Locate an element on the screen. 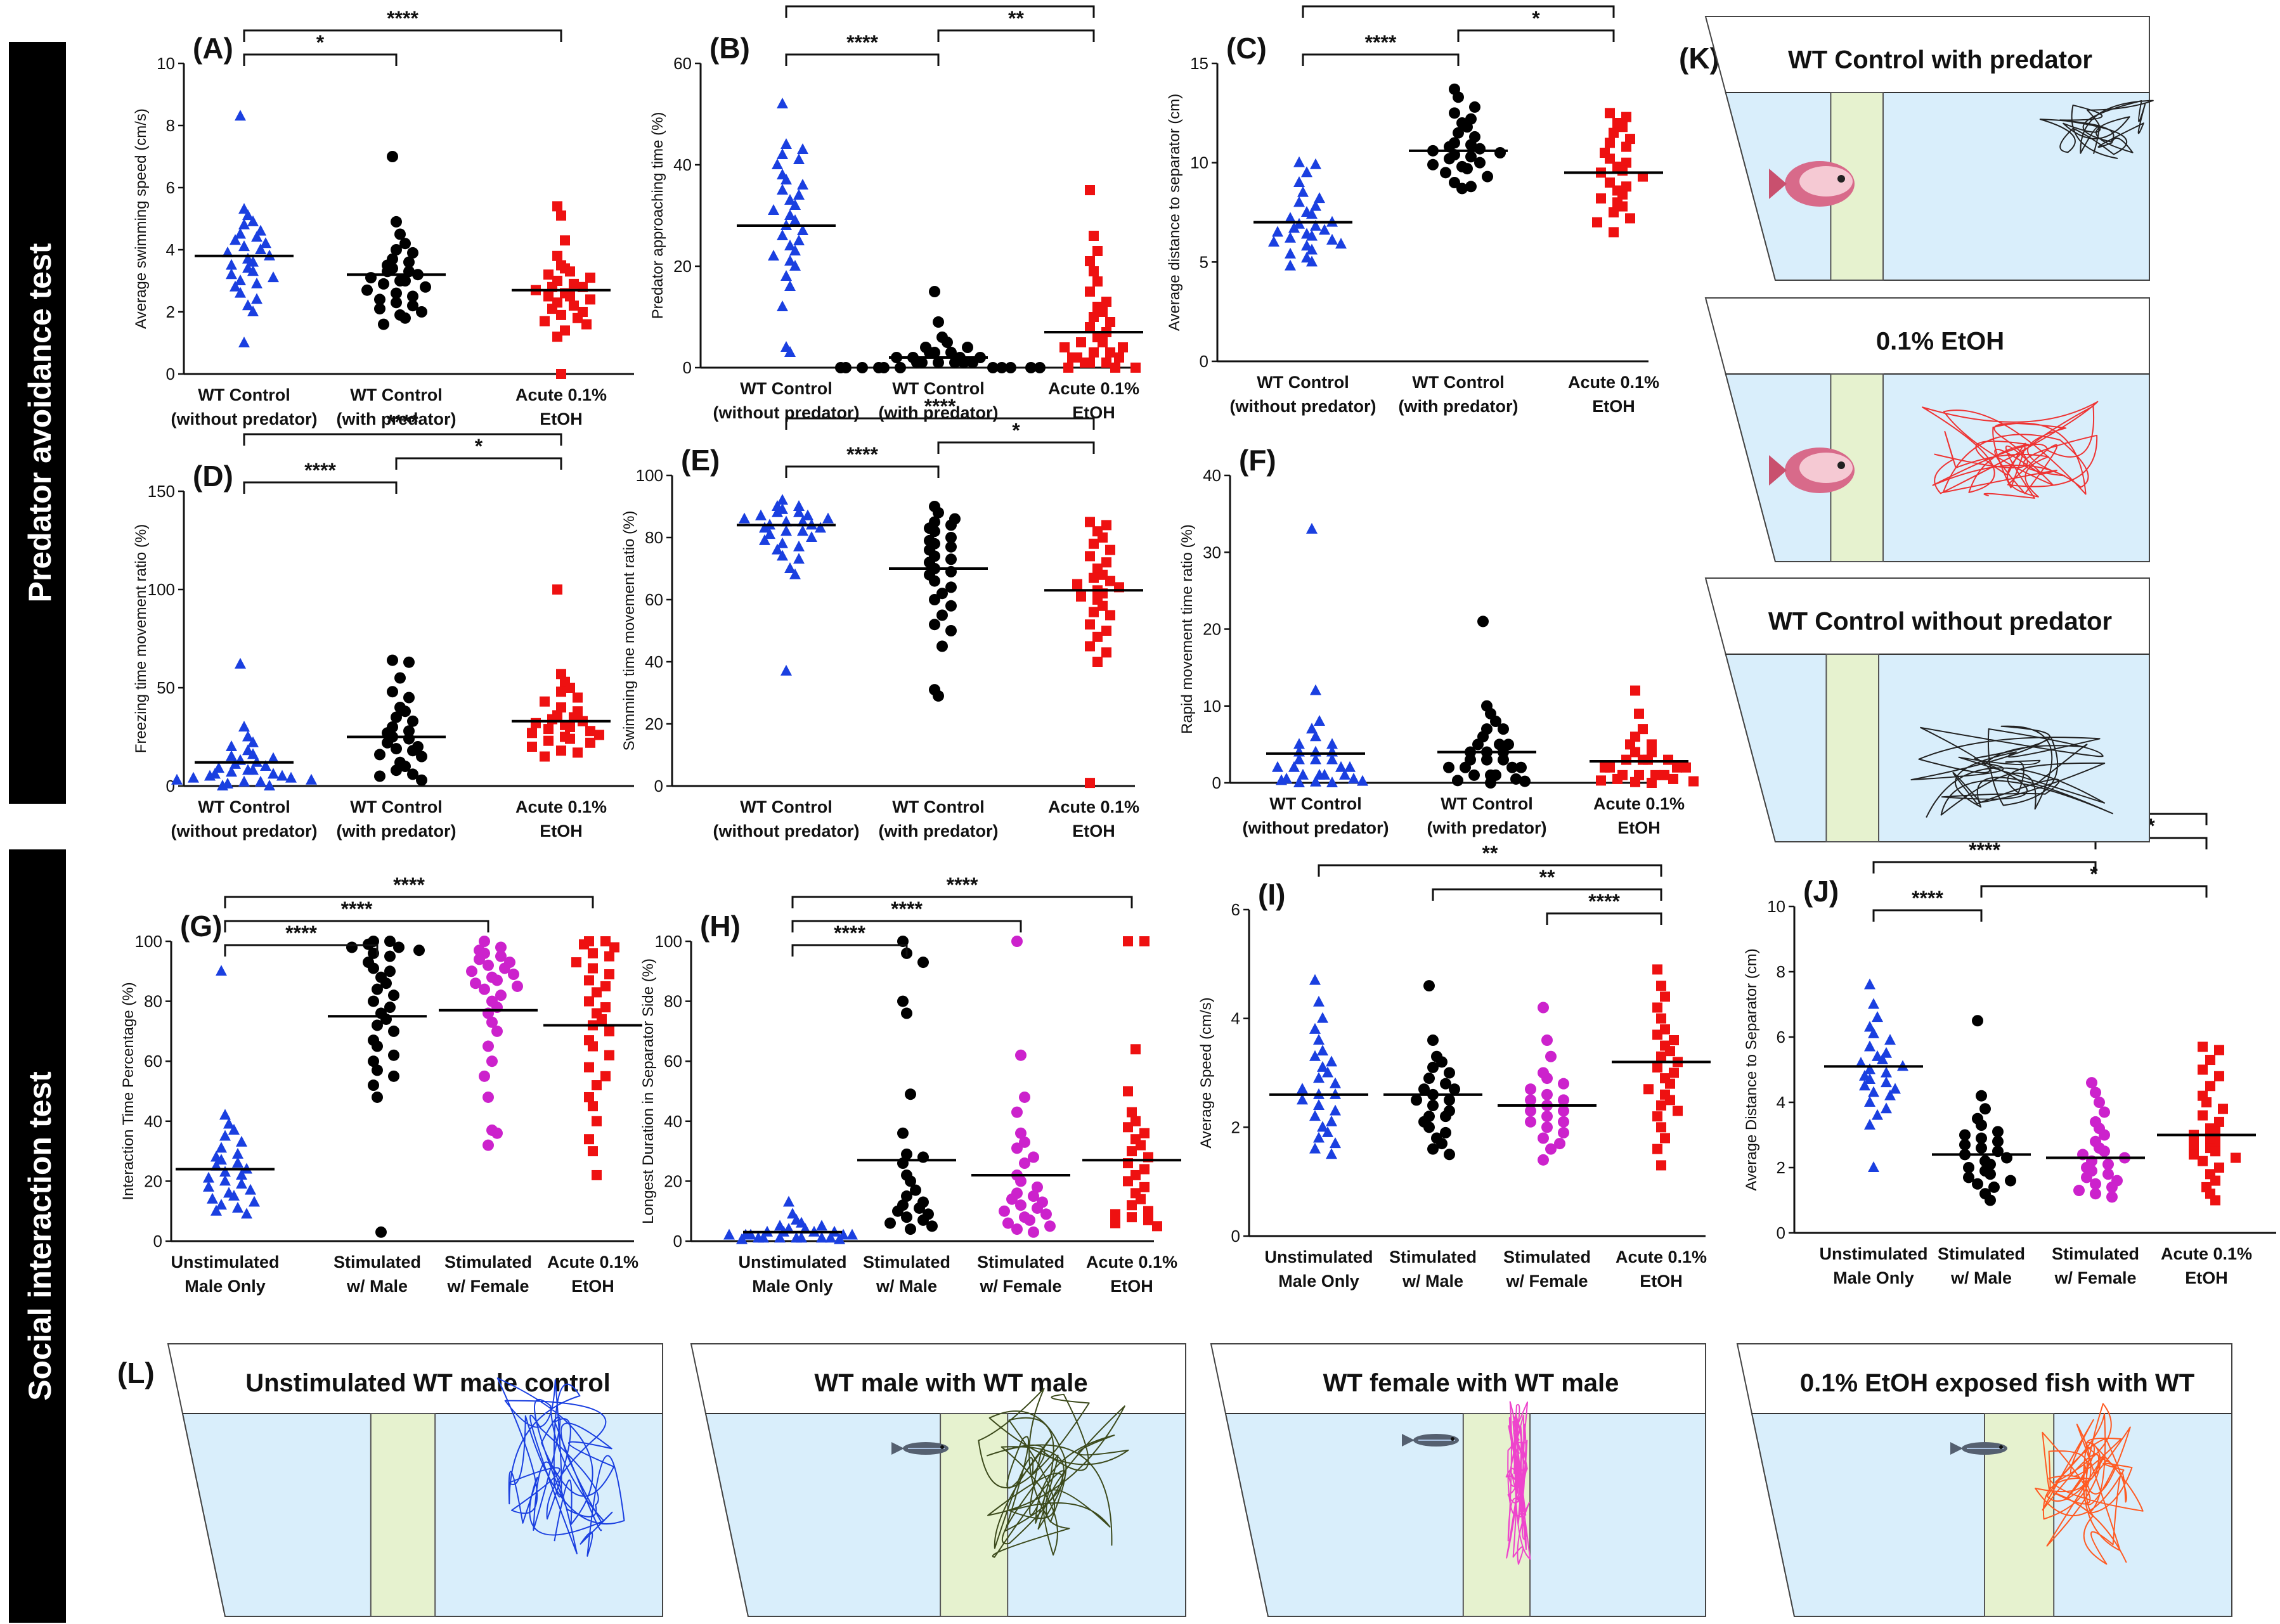  separator-zone is located at coordinates (403, 1515).